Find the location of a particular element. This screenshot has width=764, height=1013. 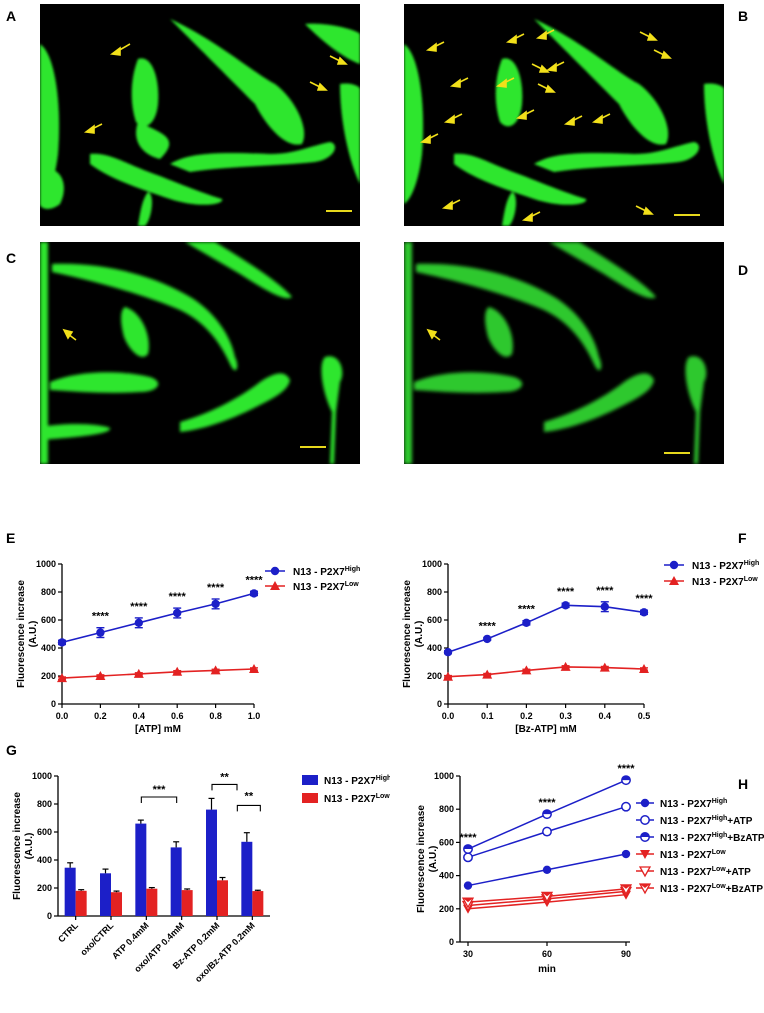

significance-bracket is located at coordinates (248, 808).